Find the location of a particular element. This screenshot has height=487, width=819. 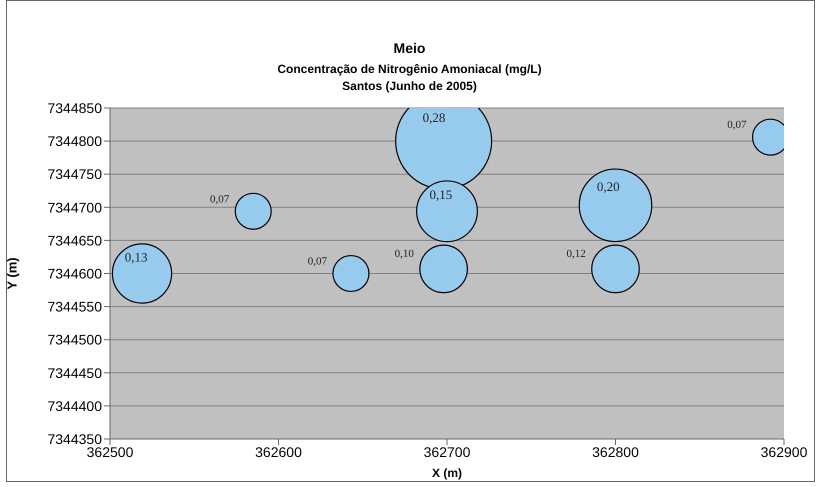

y-tick-label: 7344700 is located at coordinates (74, 207).